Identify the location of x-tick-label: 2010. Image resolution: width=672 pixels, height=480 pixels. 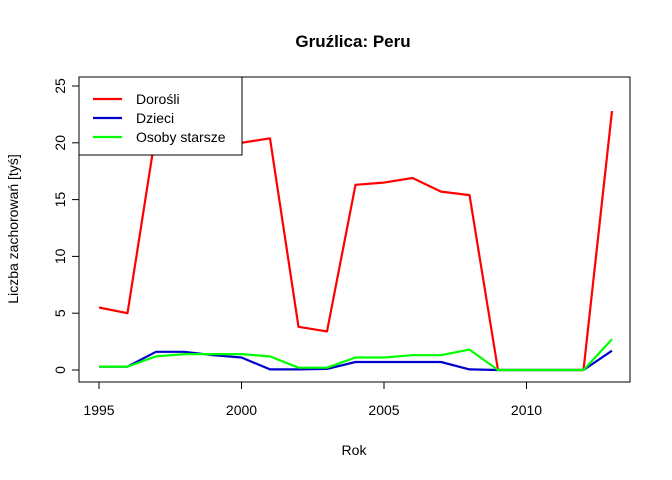
(526, 410).